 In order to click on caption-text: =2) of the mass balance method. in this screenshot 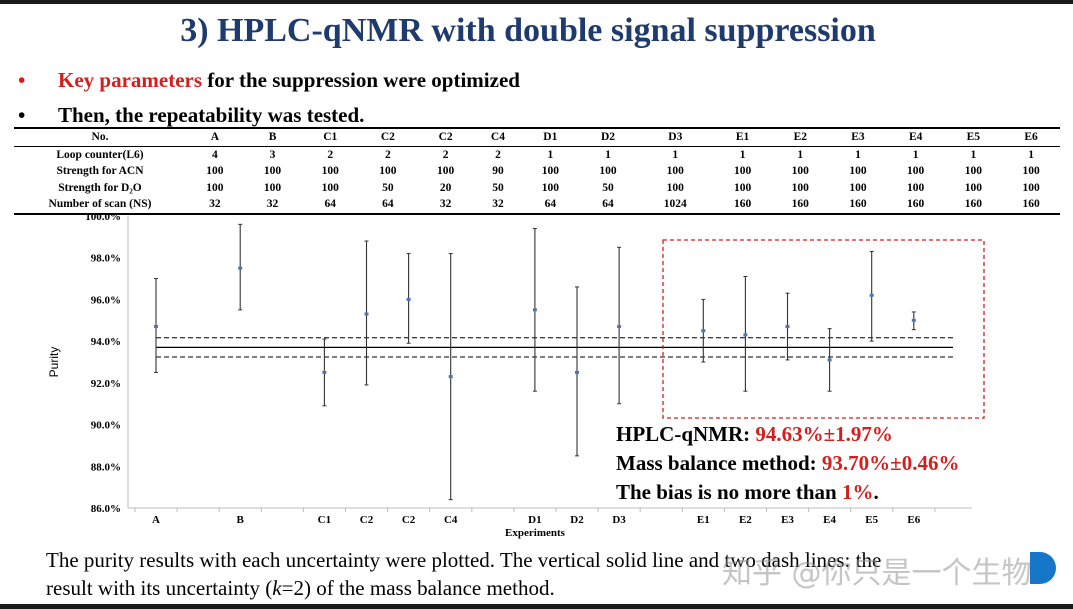, I will do `click(418, 588)`.